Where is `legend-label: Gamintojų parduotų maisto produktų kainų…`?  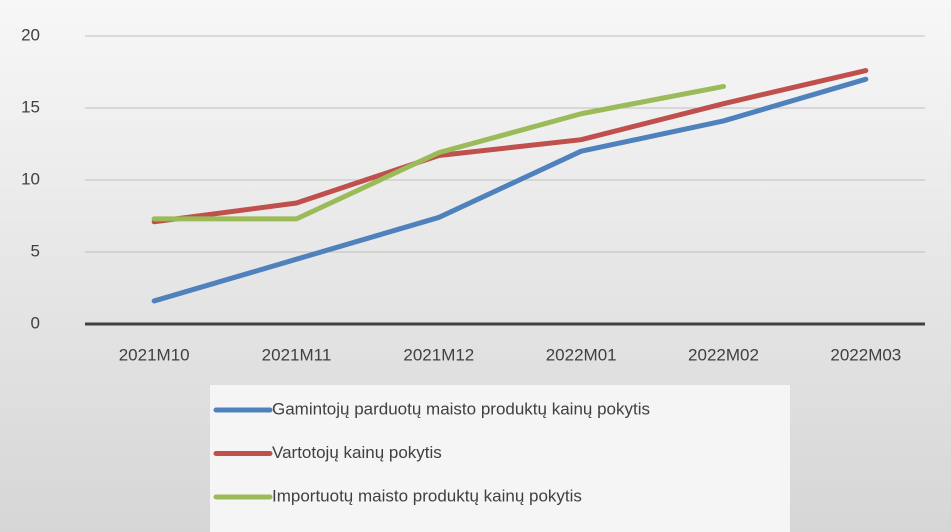 legend-label: Gamintojų parduotų maisto produktų kainų… is located at coordinates (461, 408).